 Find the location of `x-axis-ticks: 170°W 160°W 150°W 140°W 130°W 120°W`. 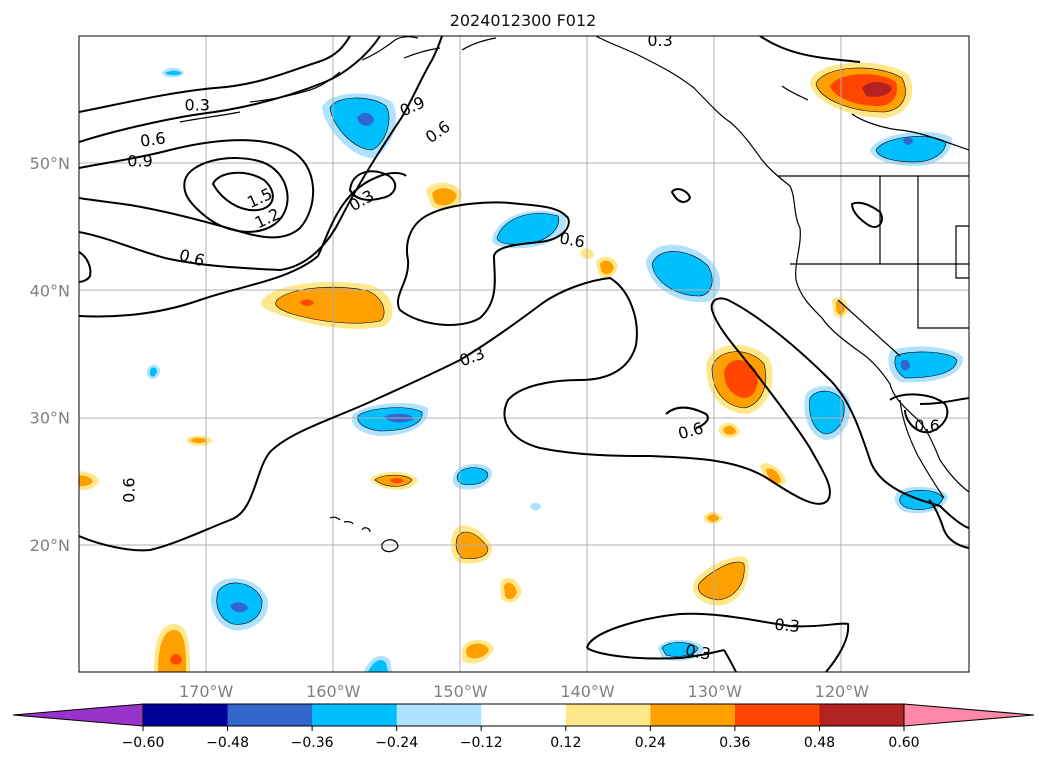

x-axis-ticks: 170°W 160°W 150°W 140°W 130°W 120°W is located at coordinates (524, 691).